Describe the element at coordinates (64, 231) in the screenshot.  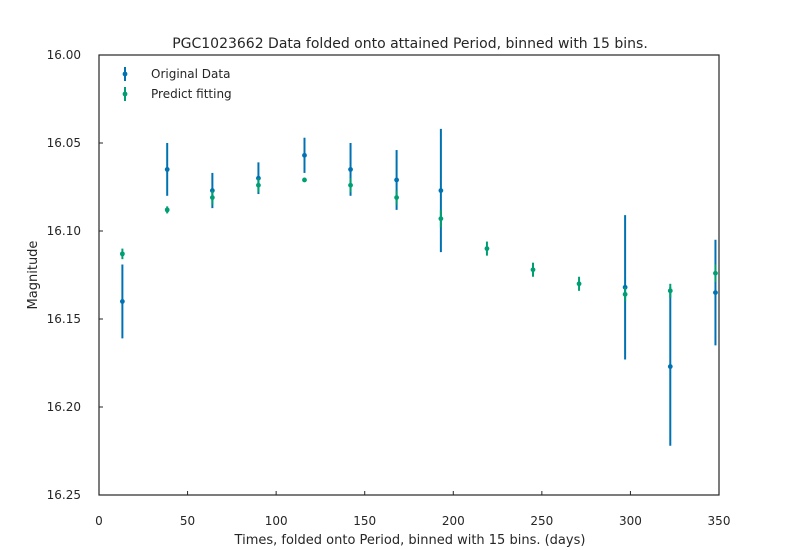
I see `y-tick-label: 16.10` at that location.